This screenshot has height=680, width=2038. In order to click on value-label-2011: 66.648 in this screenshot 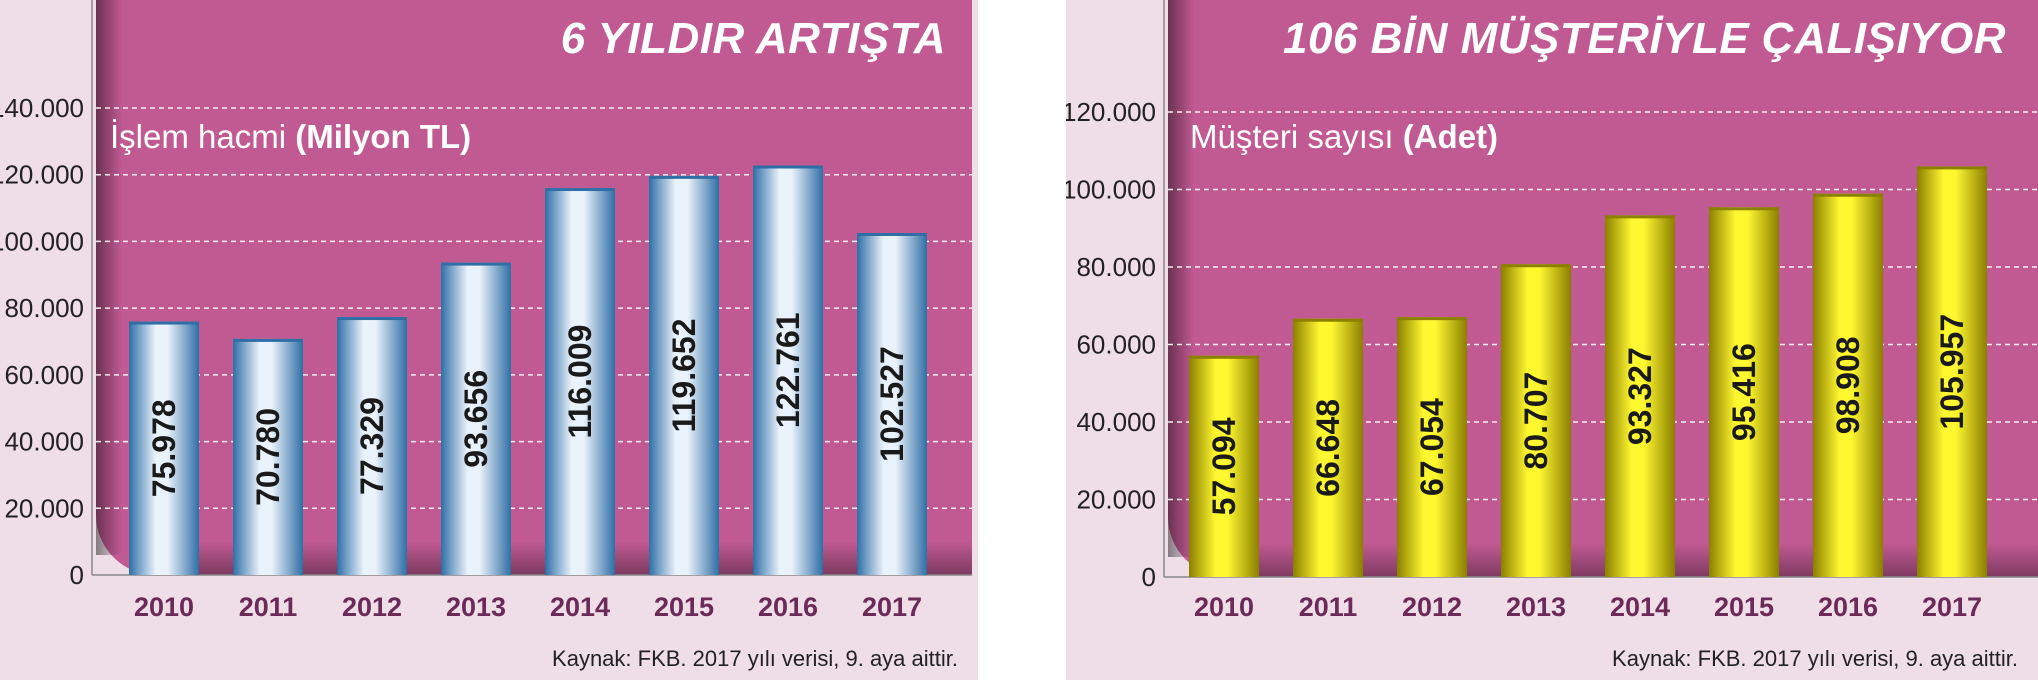, I will do `click(1328, 448)`.